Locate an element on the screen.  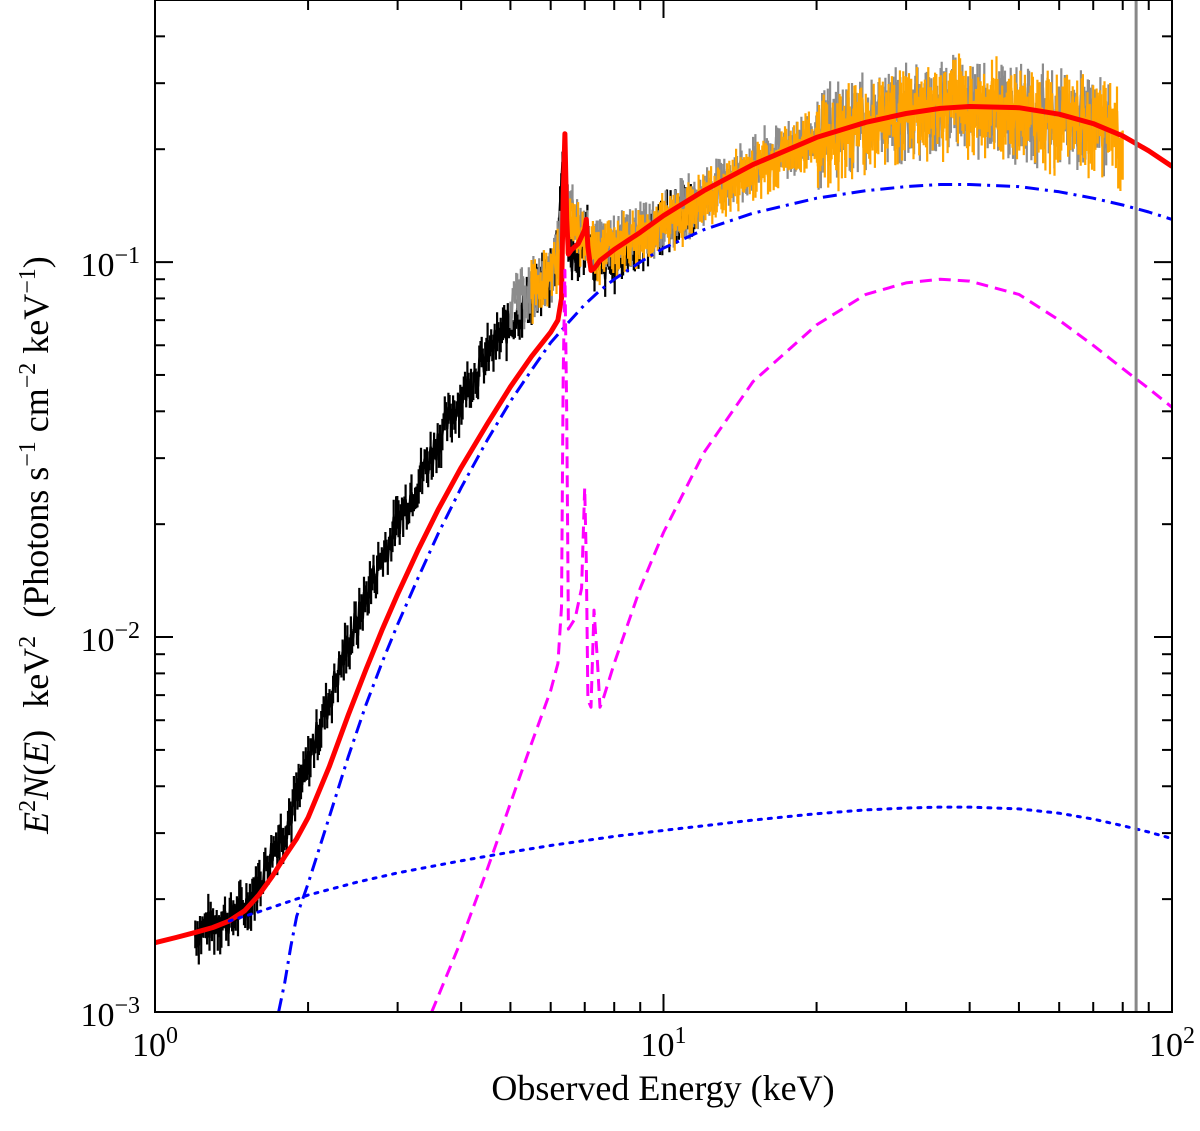
x-tick-label: 10⁰ is located at coordinates (155, 1043).